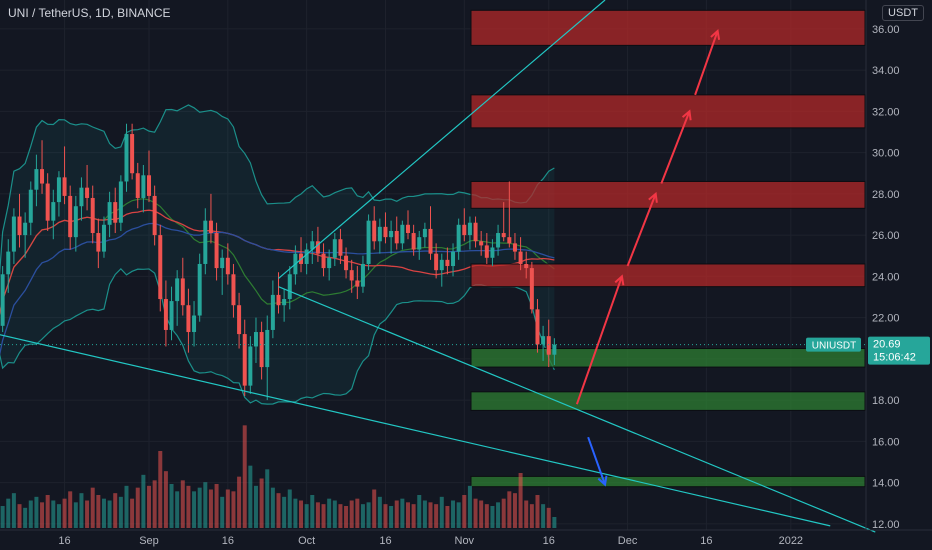 The height and width of the screenshot is (550, 932). Describe the element at coordinates (886, 484) in the screenshot. I see `y-tick-label: 14.00` at that location.